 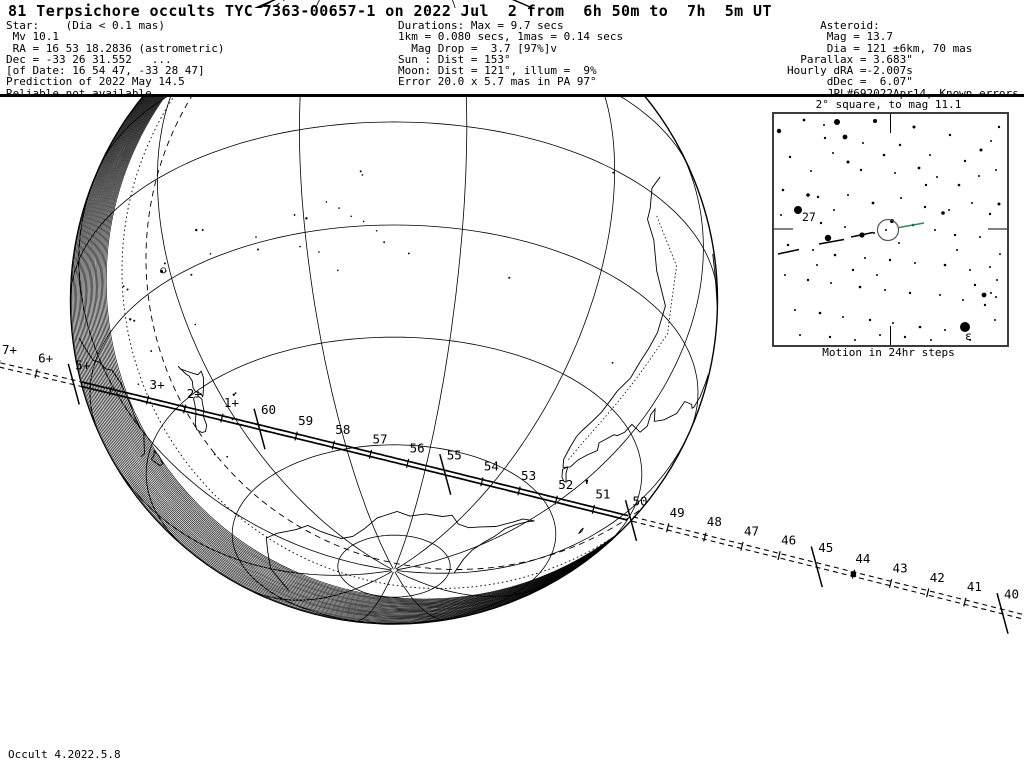 I want to click on star-chart: 27 ε, so click(x=890, y=229).